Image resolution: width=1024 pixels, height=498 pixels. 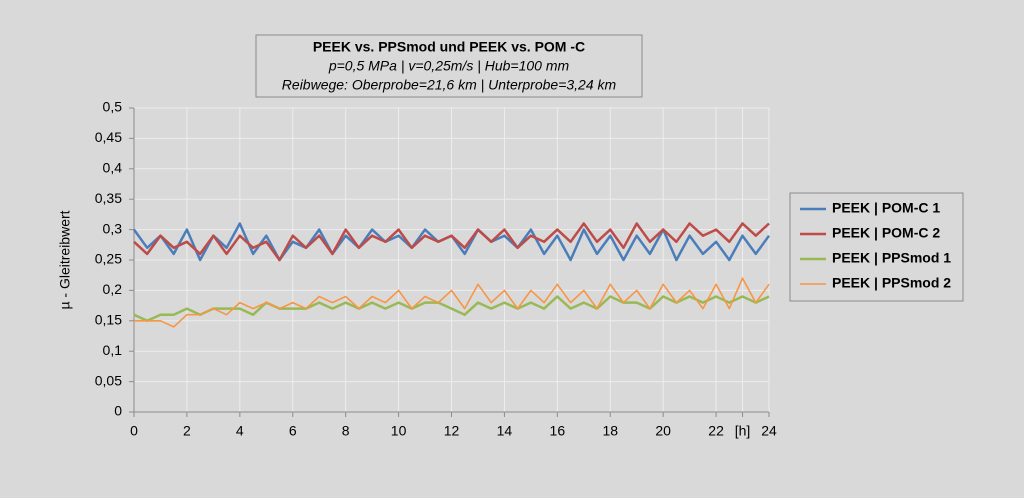 What do you see at coordinates (891, 258) in the screenshot?
I see `legend-label: PEEK | PPSmod 1` at bounding box center [891, 258].